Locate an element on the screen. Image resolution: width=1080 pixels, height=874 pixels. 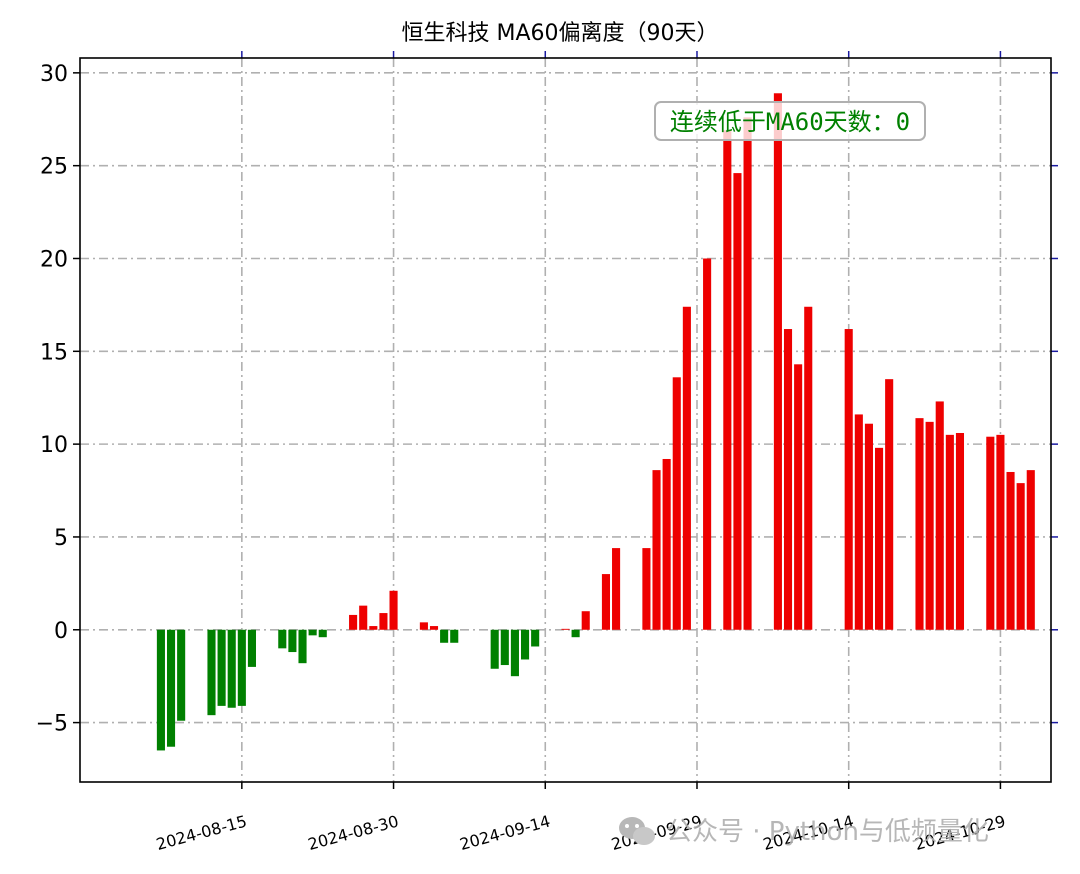
y-tick-label: 0 is located at coordinates (61, 631).